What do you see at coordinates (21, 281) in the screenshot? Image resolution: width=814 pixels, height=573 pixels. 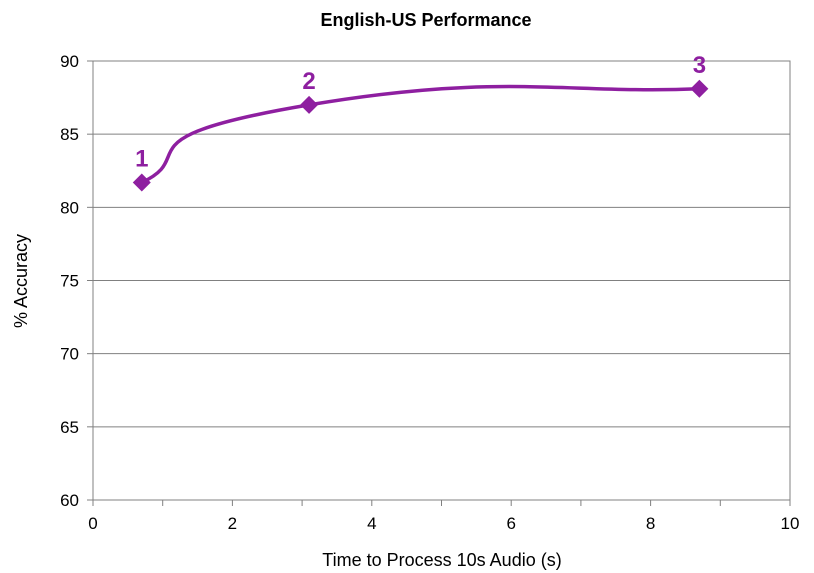 I see `y-axis-label: % Accuracy` at bounding box center [21, 281].